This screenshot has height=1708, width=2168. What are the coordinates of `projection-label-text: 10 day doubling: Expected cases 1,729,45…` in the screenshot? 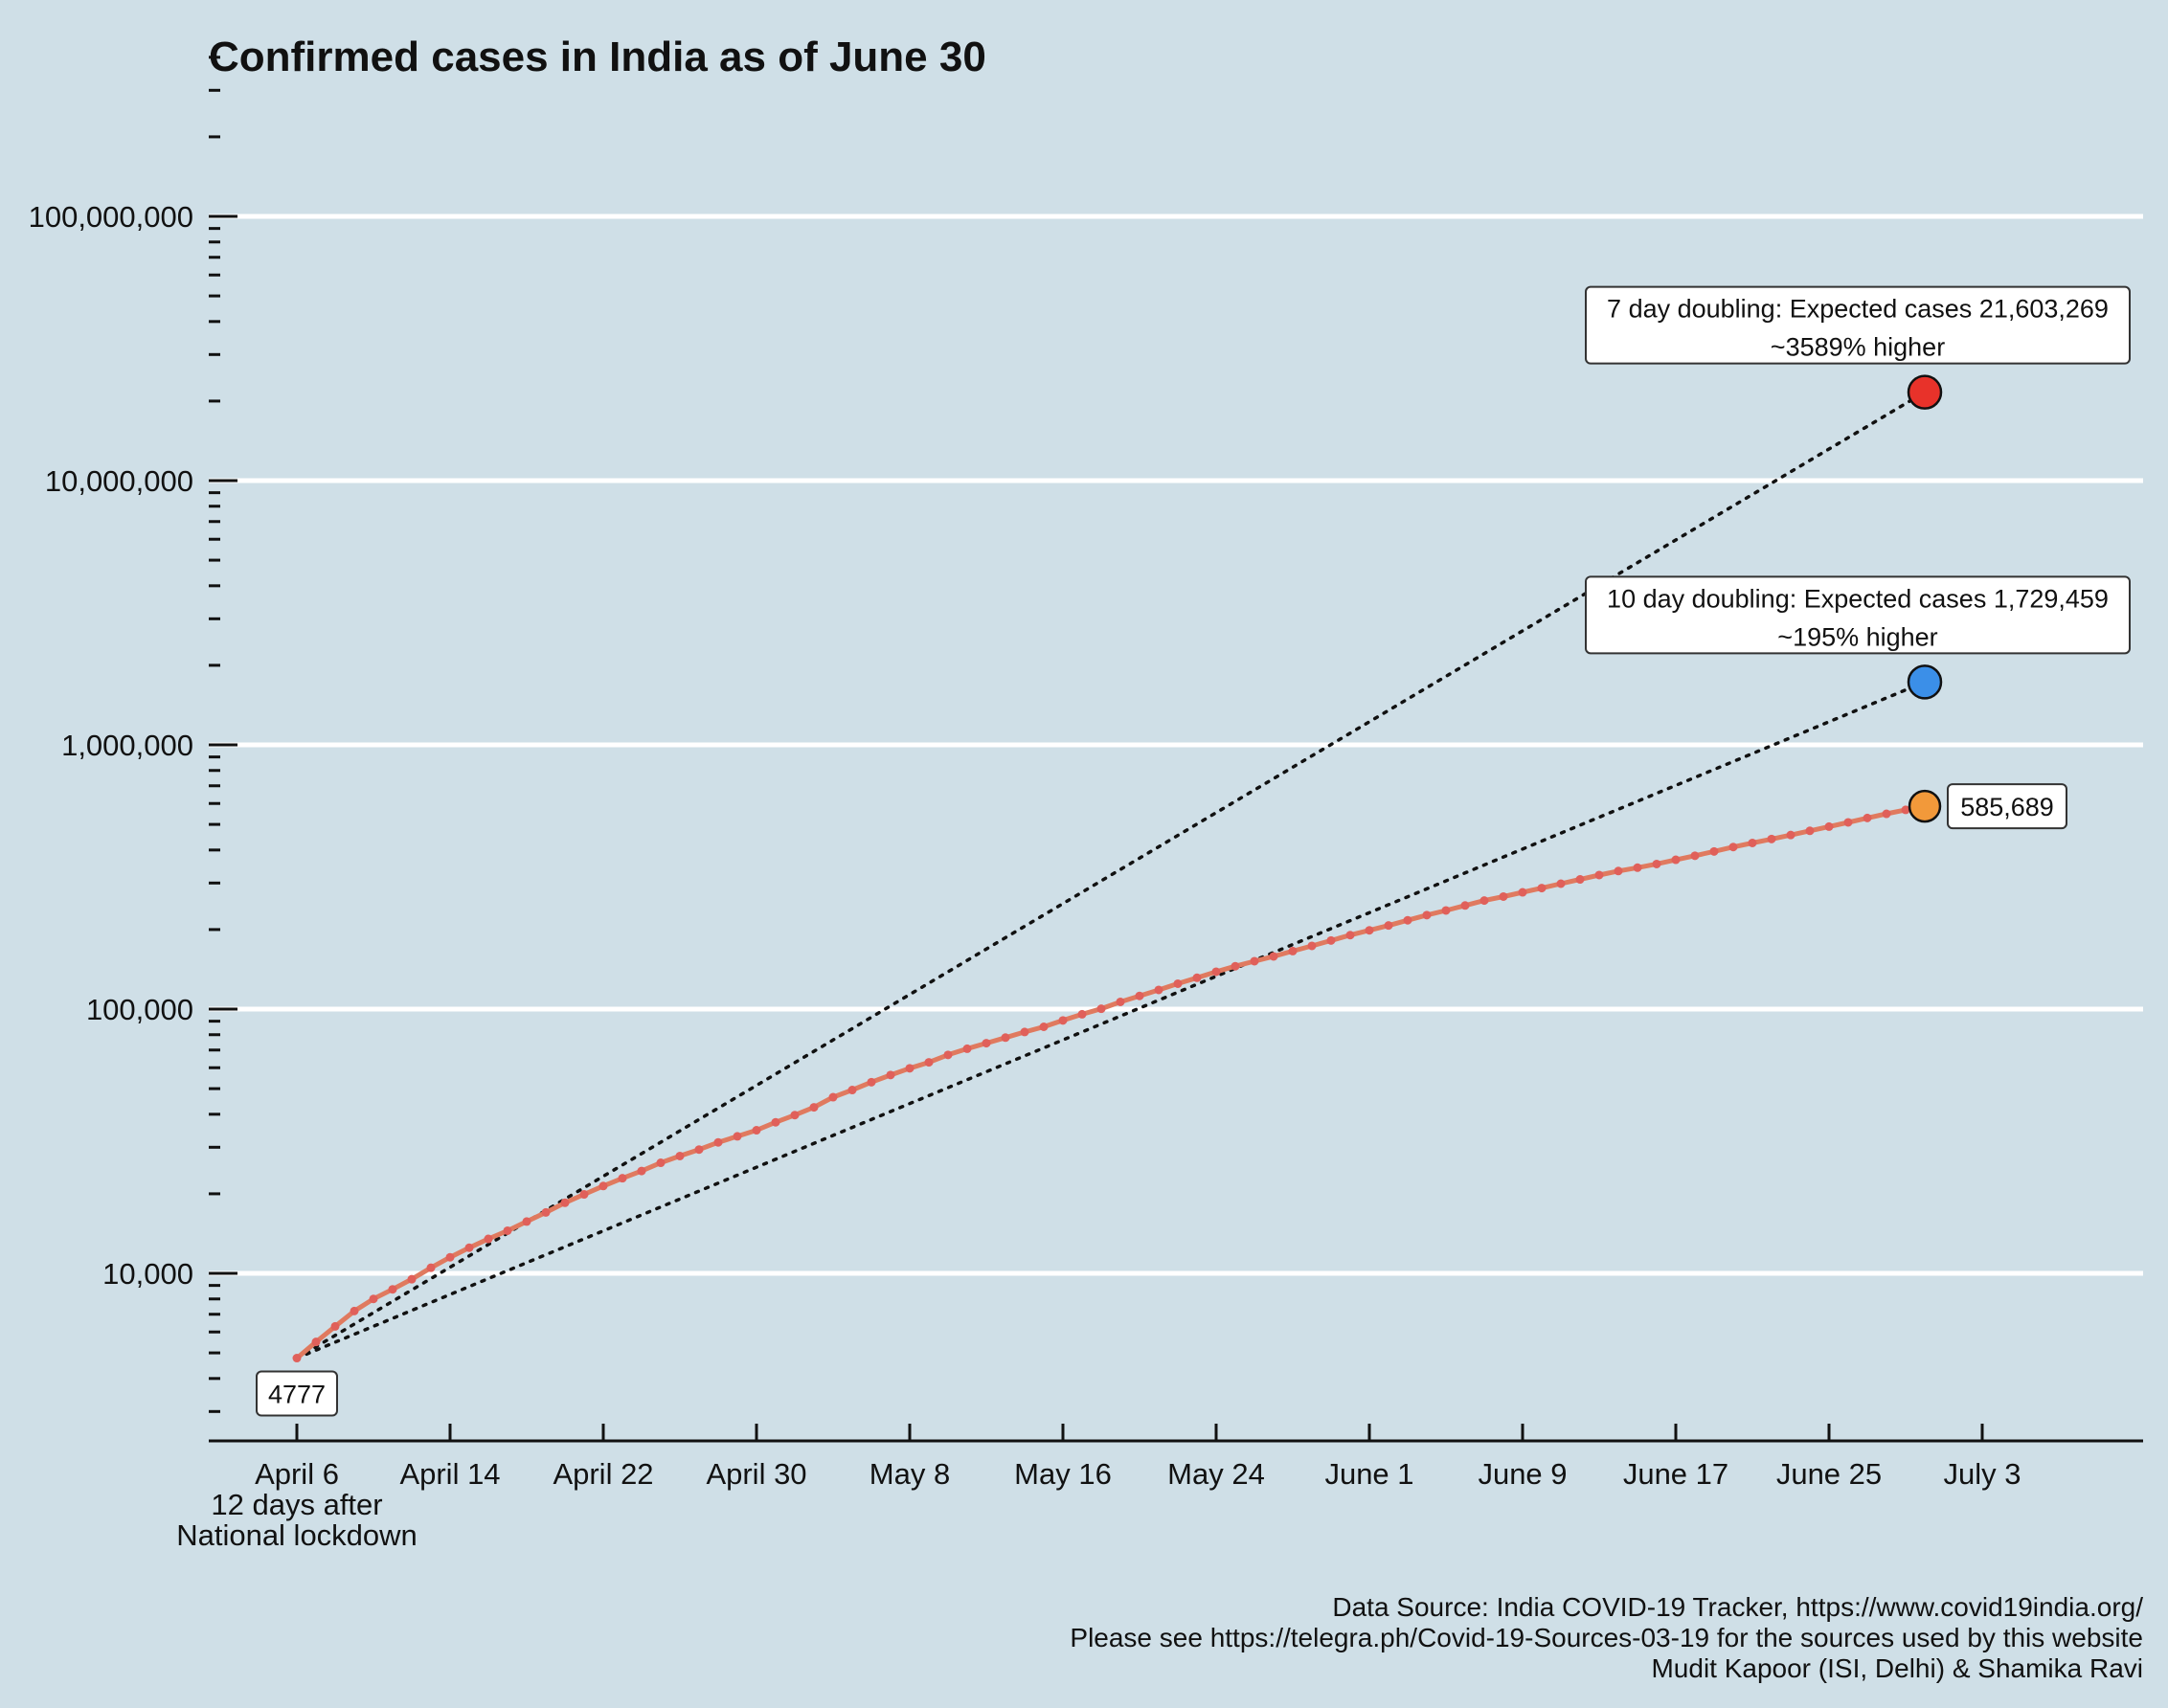 It's located at (1858, 598).